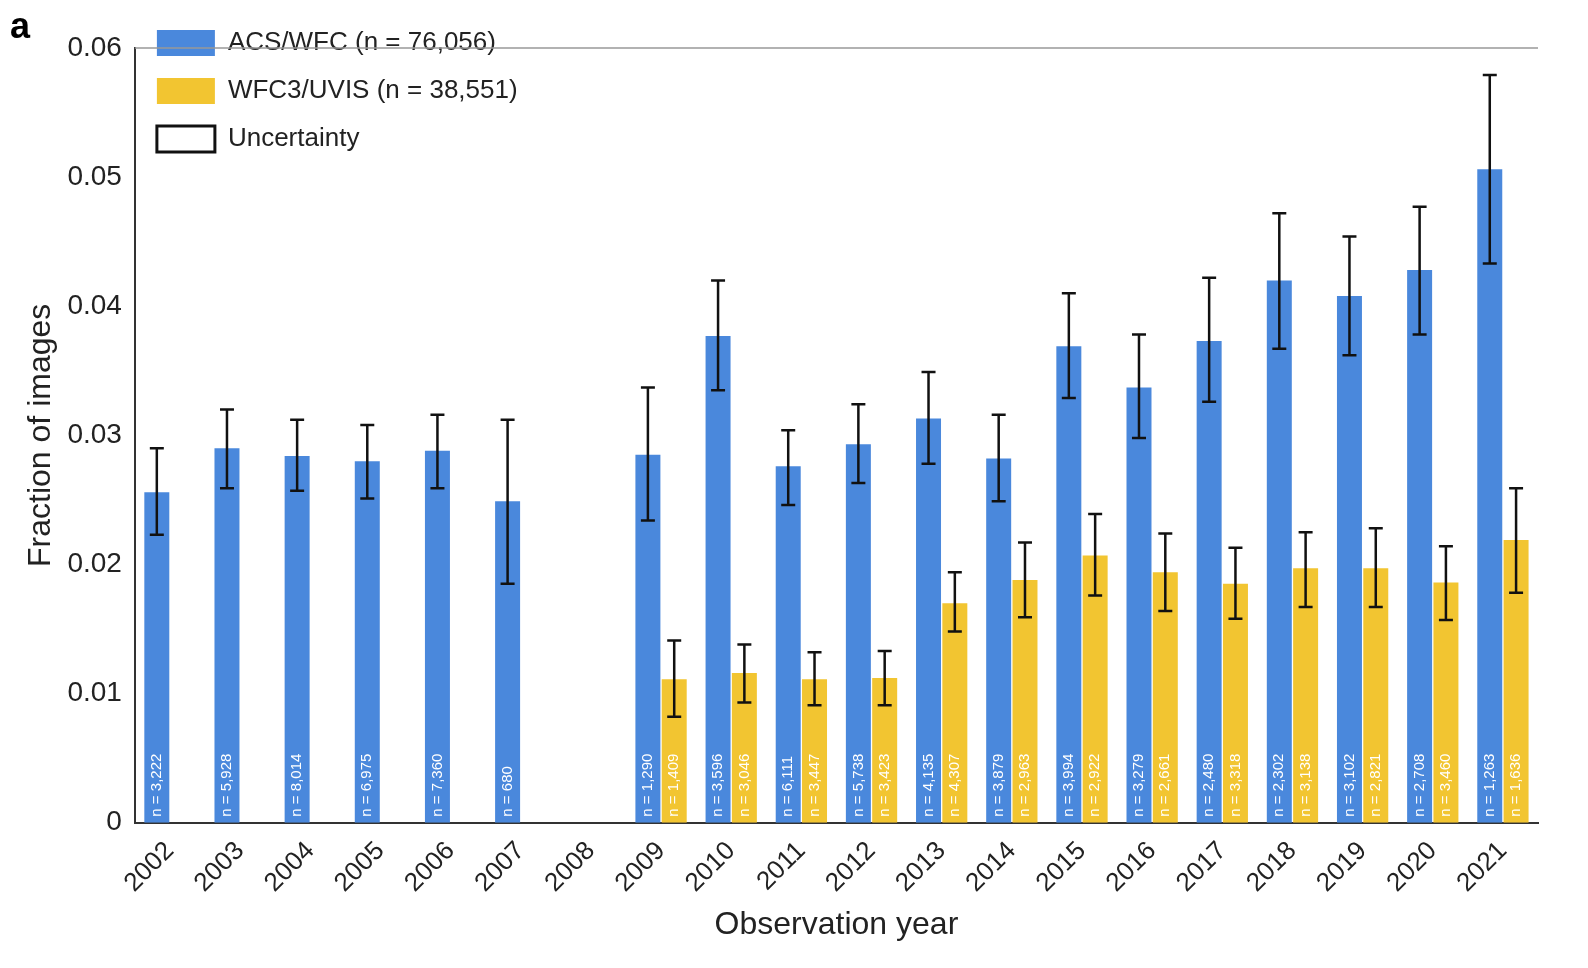 The height and width of the screenshot is (968, 1588). I want to click on y-tick-label: 0.02, so click(94, 563).